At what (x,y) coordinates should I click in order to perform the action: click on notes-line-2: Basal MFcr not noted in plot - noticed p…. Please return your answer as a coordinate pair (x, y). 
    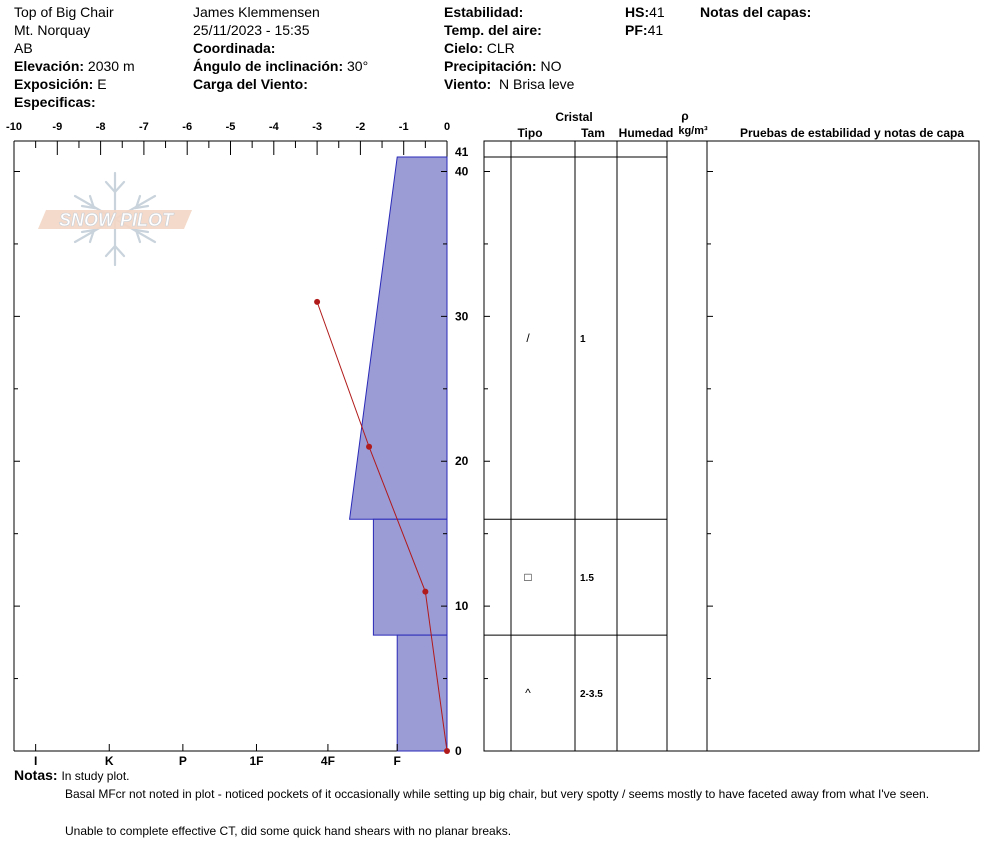
    Looking at the image, I should click on (497, 794).